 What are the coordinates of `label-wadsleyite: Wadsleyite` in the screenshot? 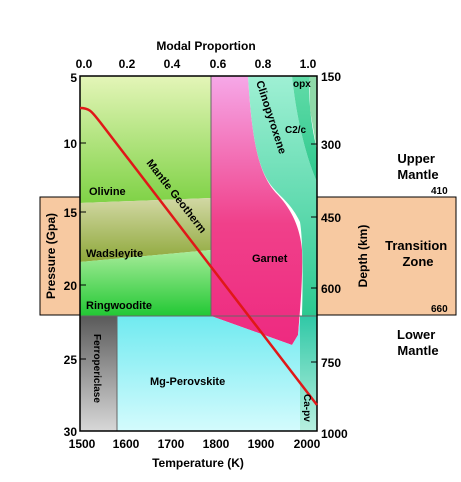 It's located at (114, 254).